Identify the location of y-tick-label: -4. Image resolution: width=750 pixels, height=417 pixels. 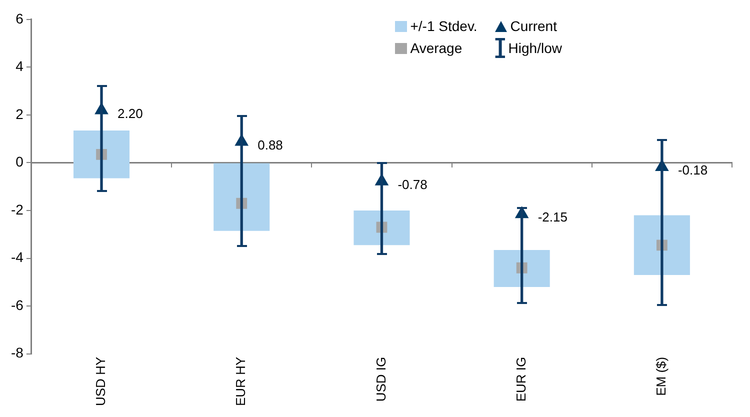
(17, 257).